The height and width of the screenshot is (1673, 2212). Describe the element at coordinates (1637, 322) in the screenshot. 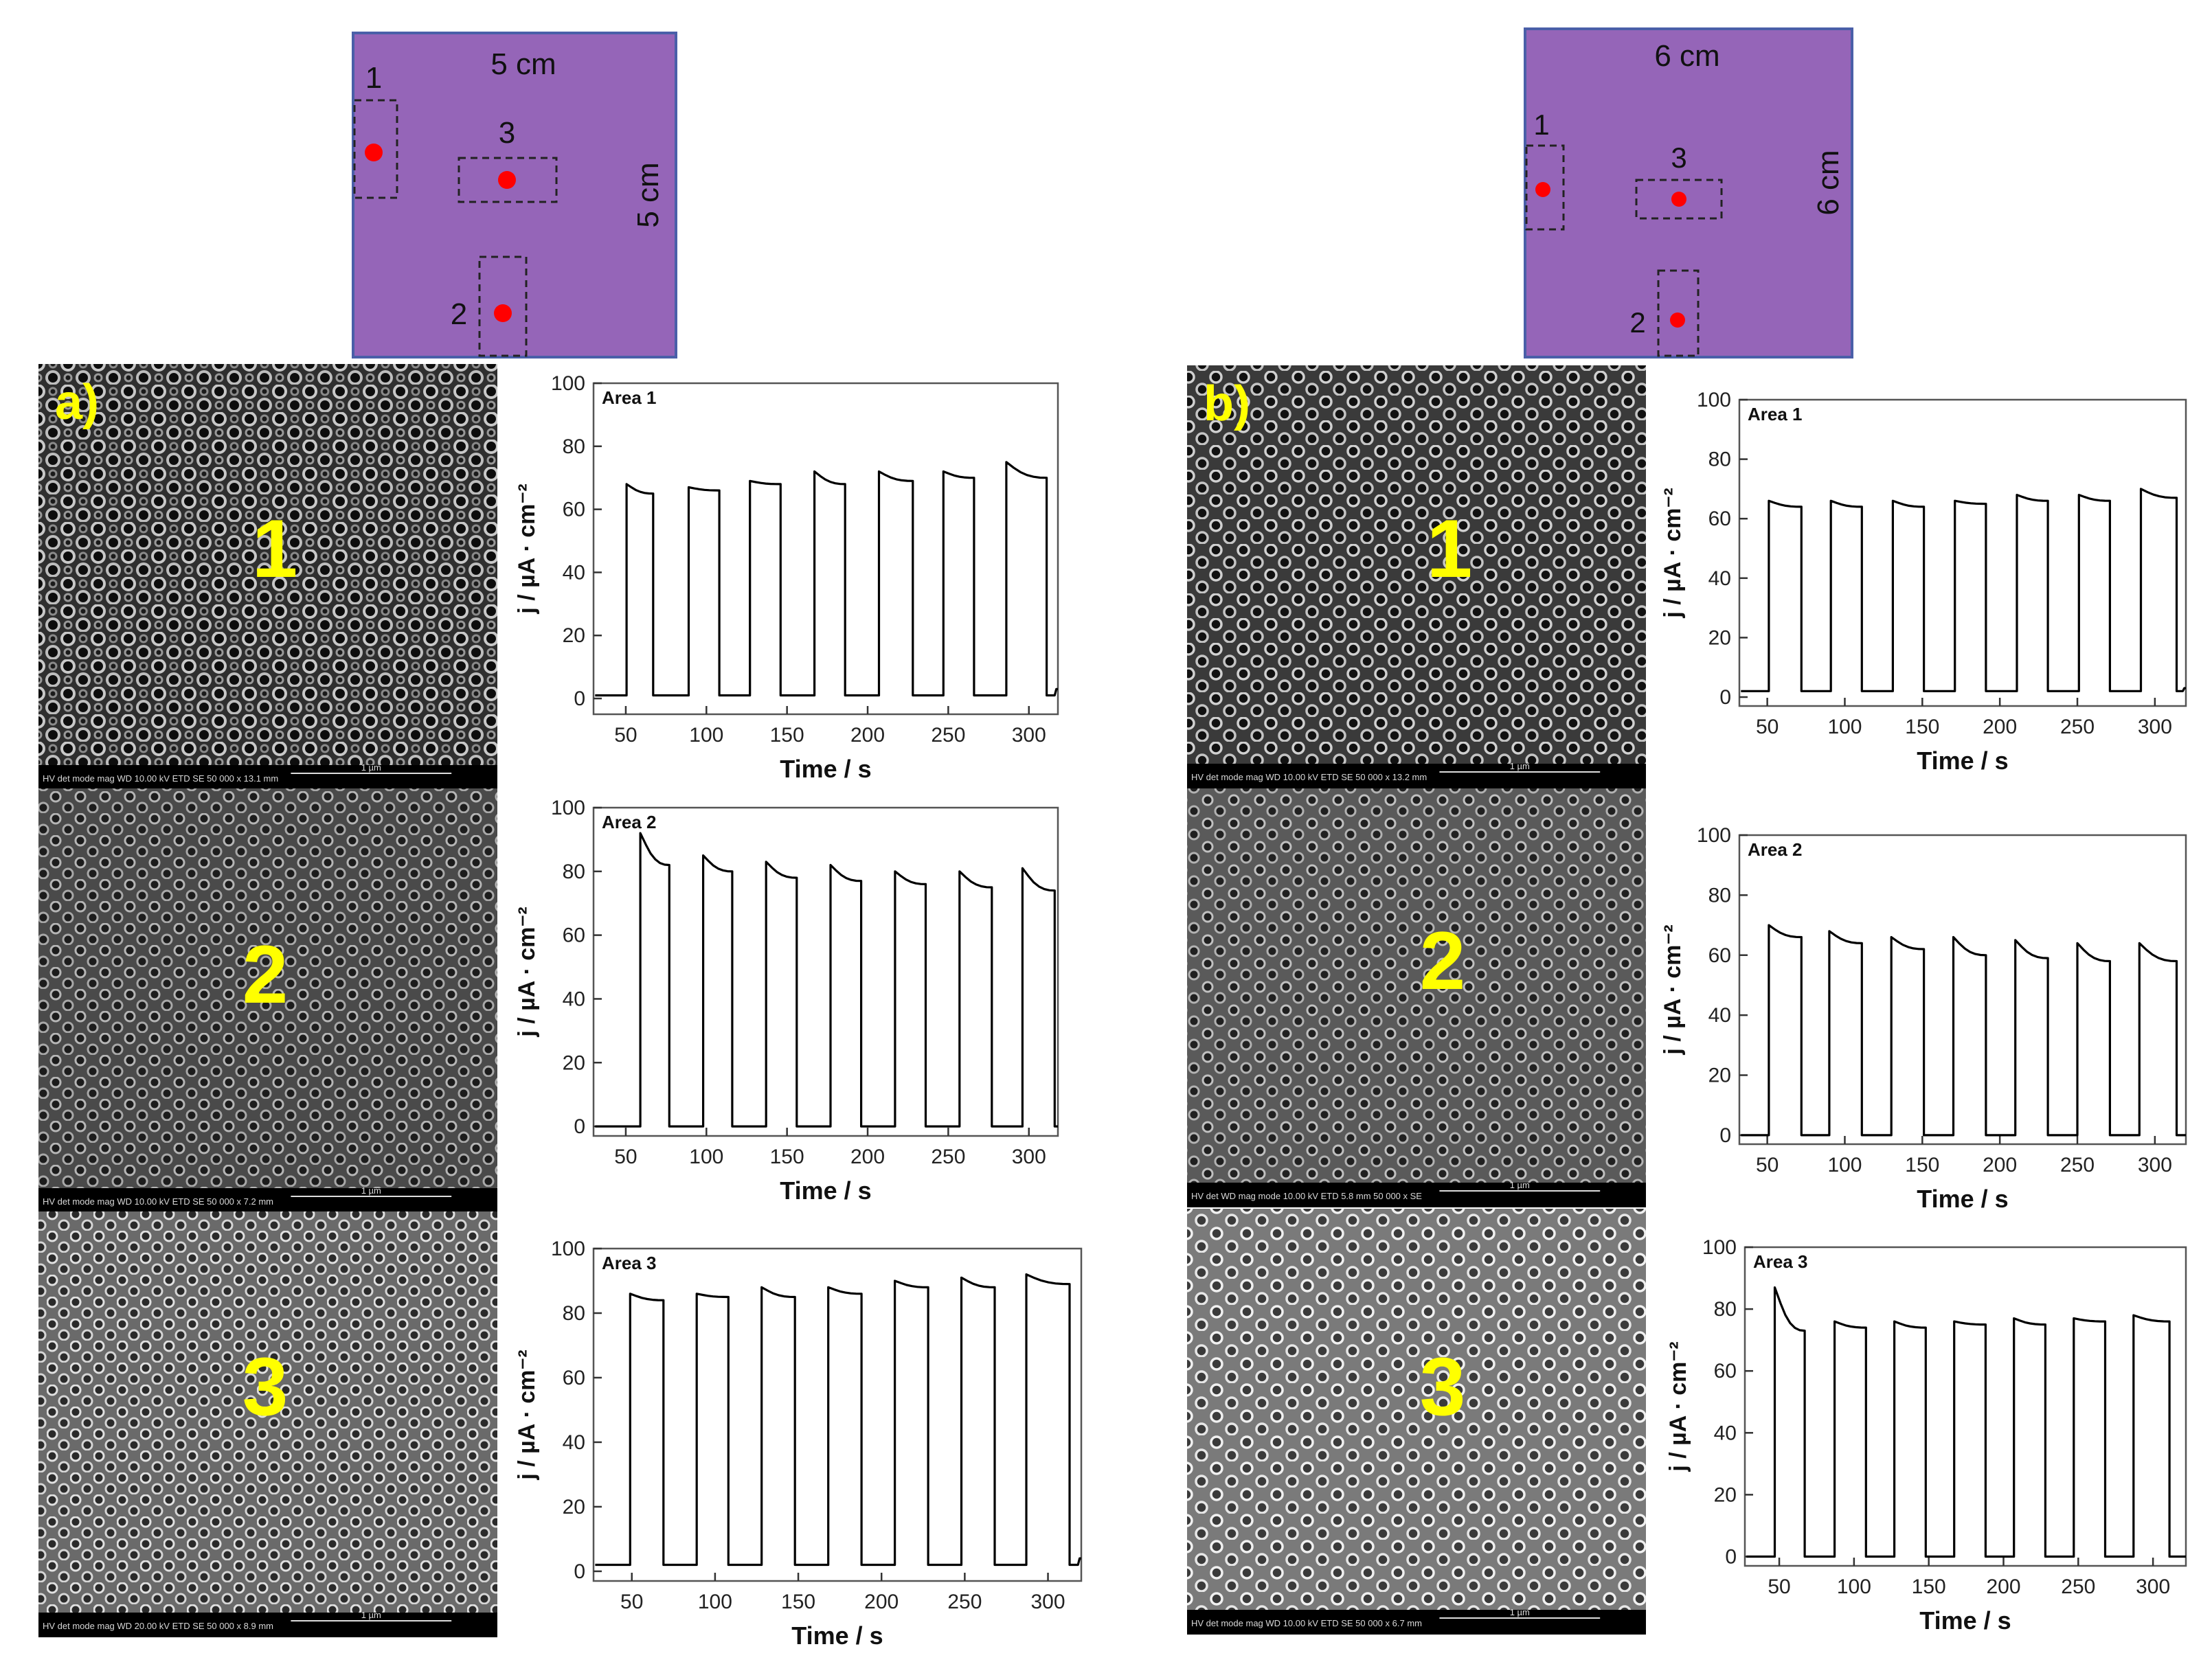

I see `area-2-label: 2` at that location.